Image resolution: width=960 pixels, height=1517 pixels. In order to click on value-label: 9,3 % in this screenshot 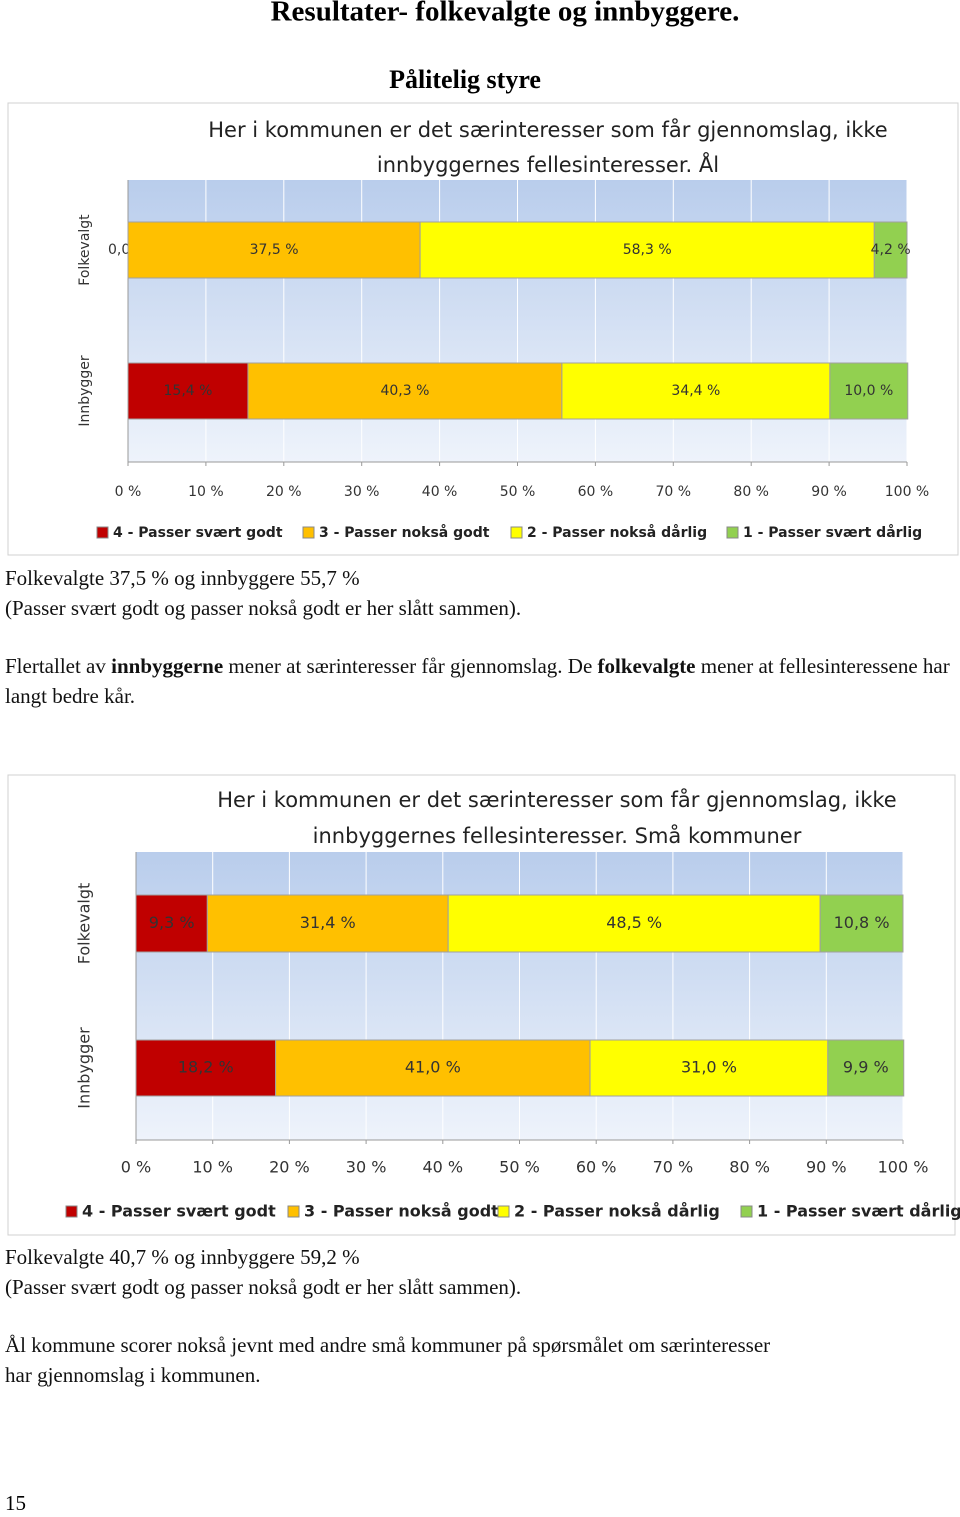, I will do `click(172, 922)`.